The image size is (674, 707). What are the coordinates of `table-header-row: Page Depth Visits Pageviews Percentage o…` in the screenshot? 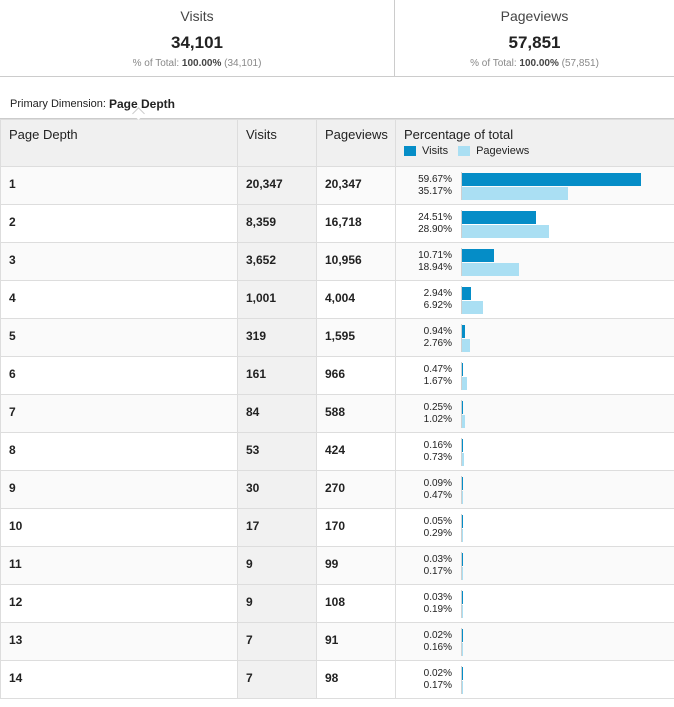 It's located at (337, 143).